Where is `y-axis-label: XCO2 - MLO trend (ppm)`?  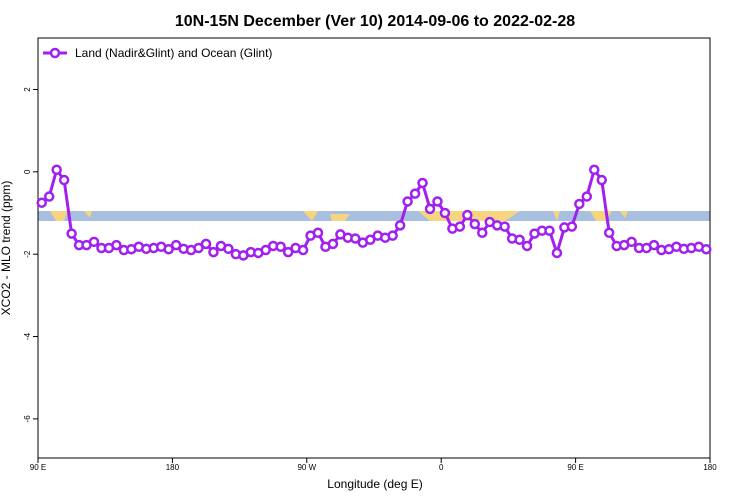
y-axis-label: XCO2 - MLO trend (ppm) is located at coordinates (6, 248).